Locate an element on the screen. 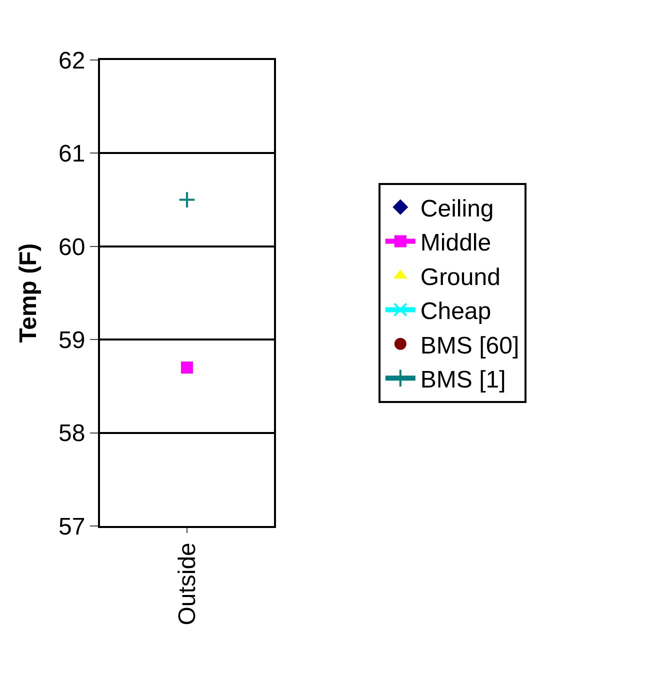  legend-label: Ground is located at coordinates (460, 277).